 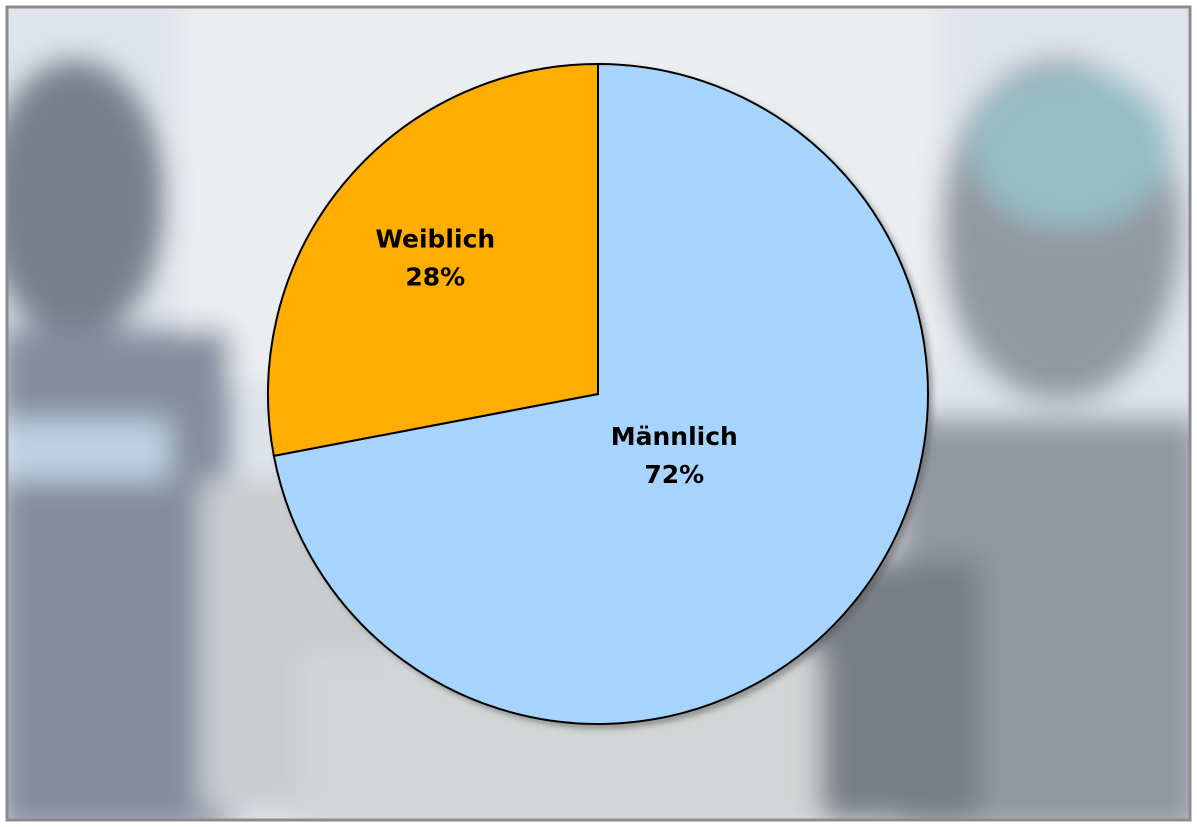 What do you see at coordinates (674, 474) in the screenshot?
I see `slice-value-label: 72%` at bounding box center [674, 474].